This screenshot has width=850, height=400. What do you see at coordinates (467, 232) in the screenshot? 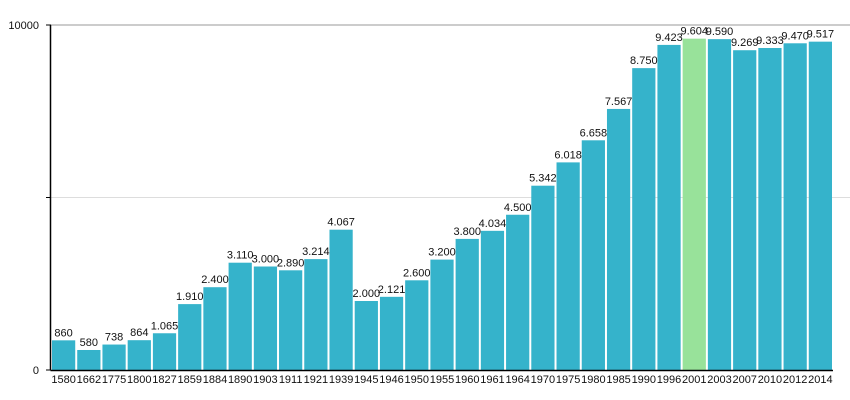
I see `value-label-1960: 3.800` at bounding box center [467, 232].